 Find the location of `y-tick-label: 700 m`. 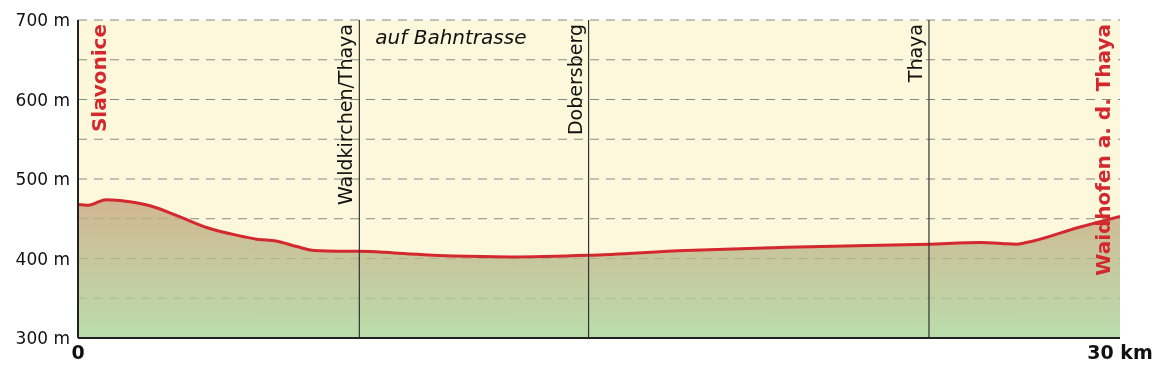

y-tick-label: 700 m is located at coordinates (42, 20).